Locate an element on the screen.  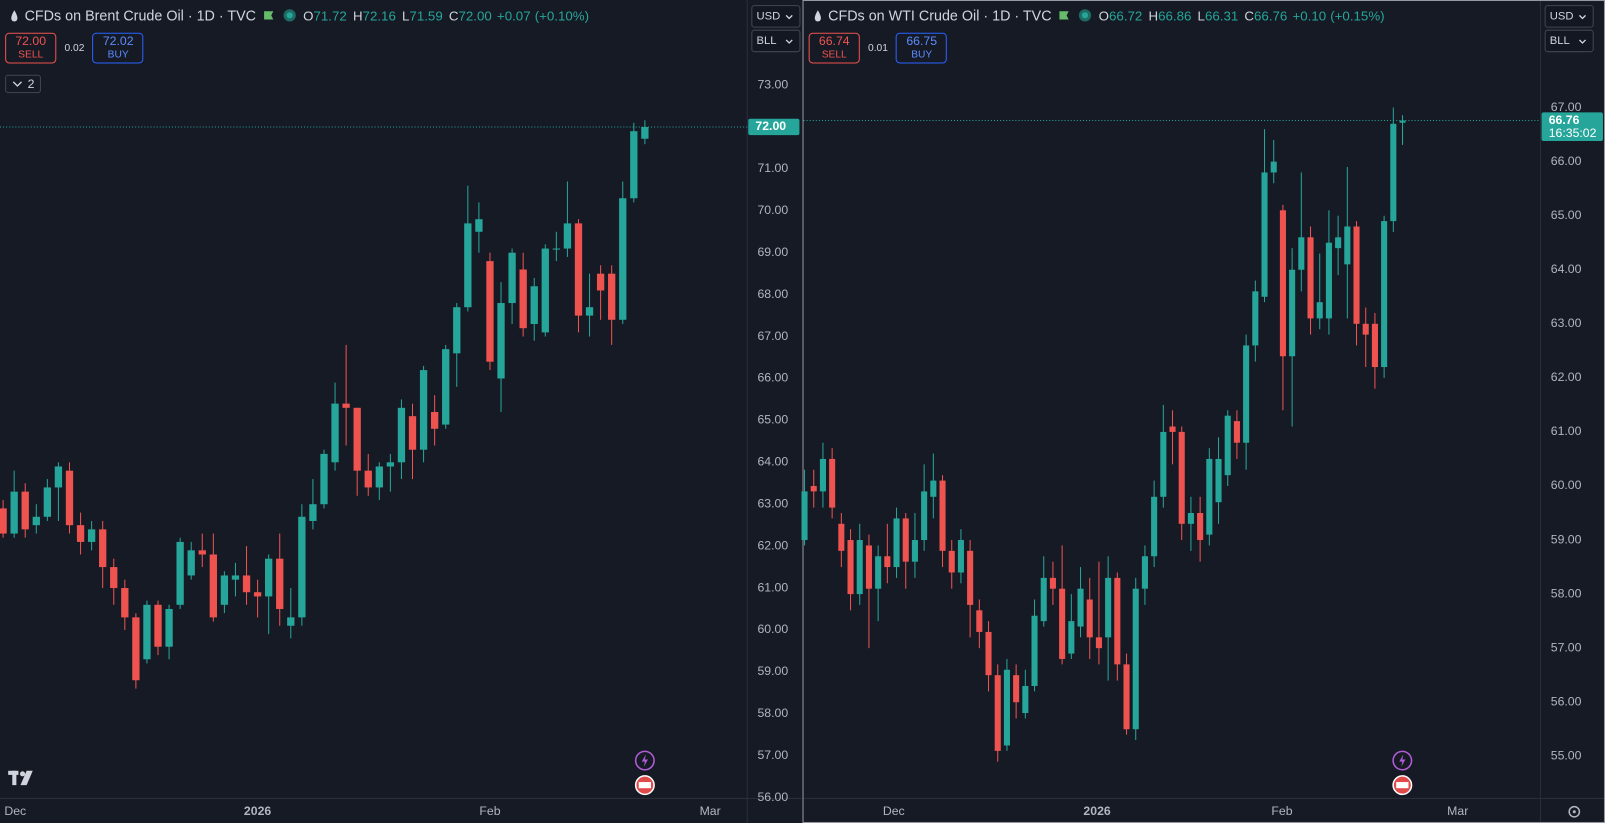
y-tick-label: 62.00 is located at coordinates (1566, 377).